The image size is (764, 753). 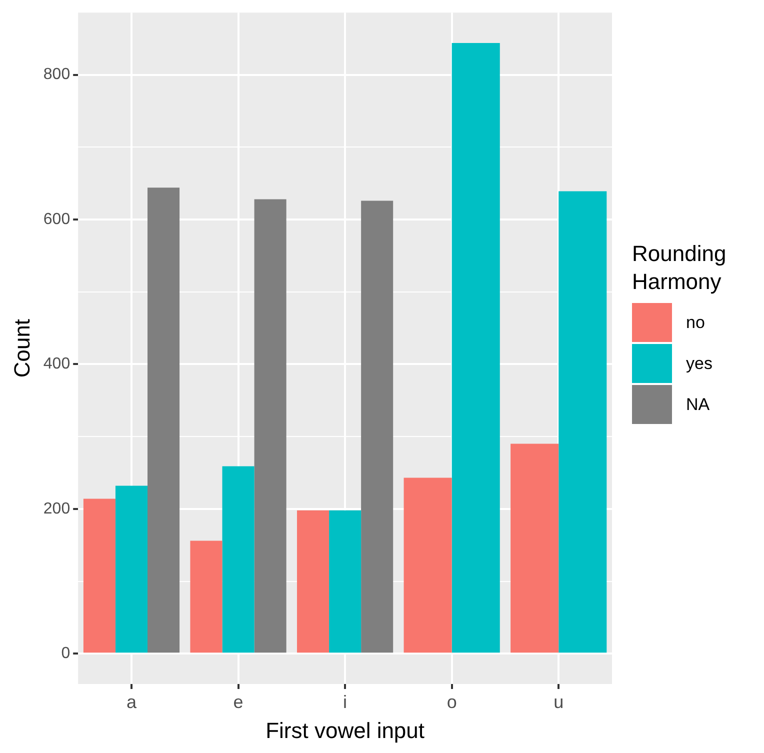 I want to click on legend-label: NA, so click(x=698, y=404).